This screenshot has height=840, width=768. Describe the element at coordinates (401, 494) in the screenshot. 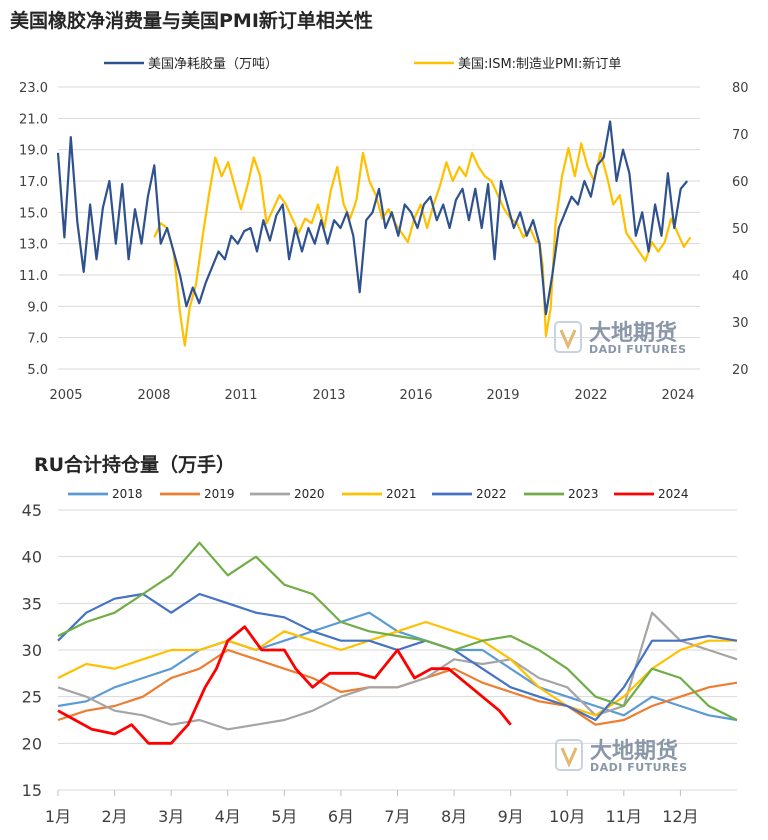

I see `chart2-legend-label: 2021` at that location.